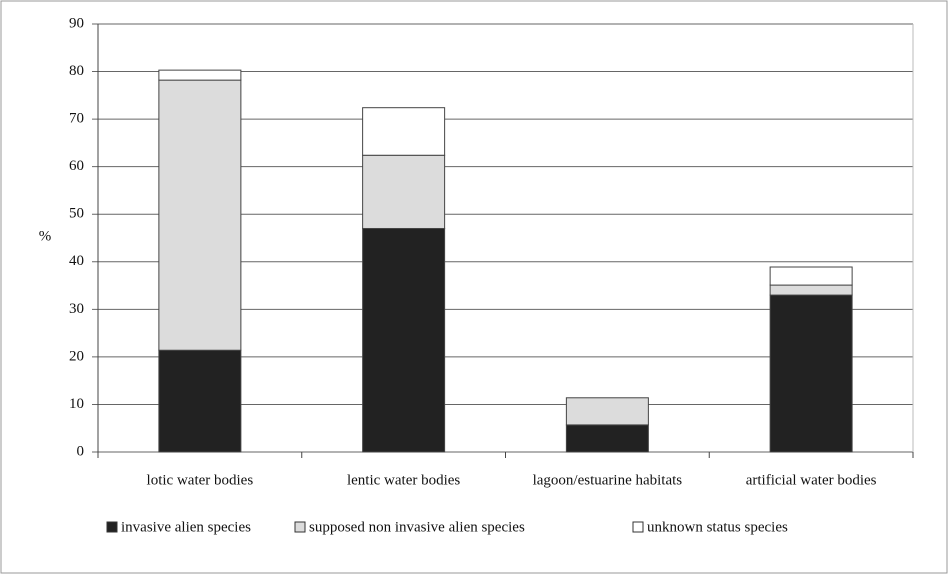 This screenshot has width=950, height=576. I want to click on y-axis-label: %, so click(45, 236).